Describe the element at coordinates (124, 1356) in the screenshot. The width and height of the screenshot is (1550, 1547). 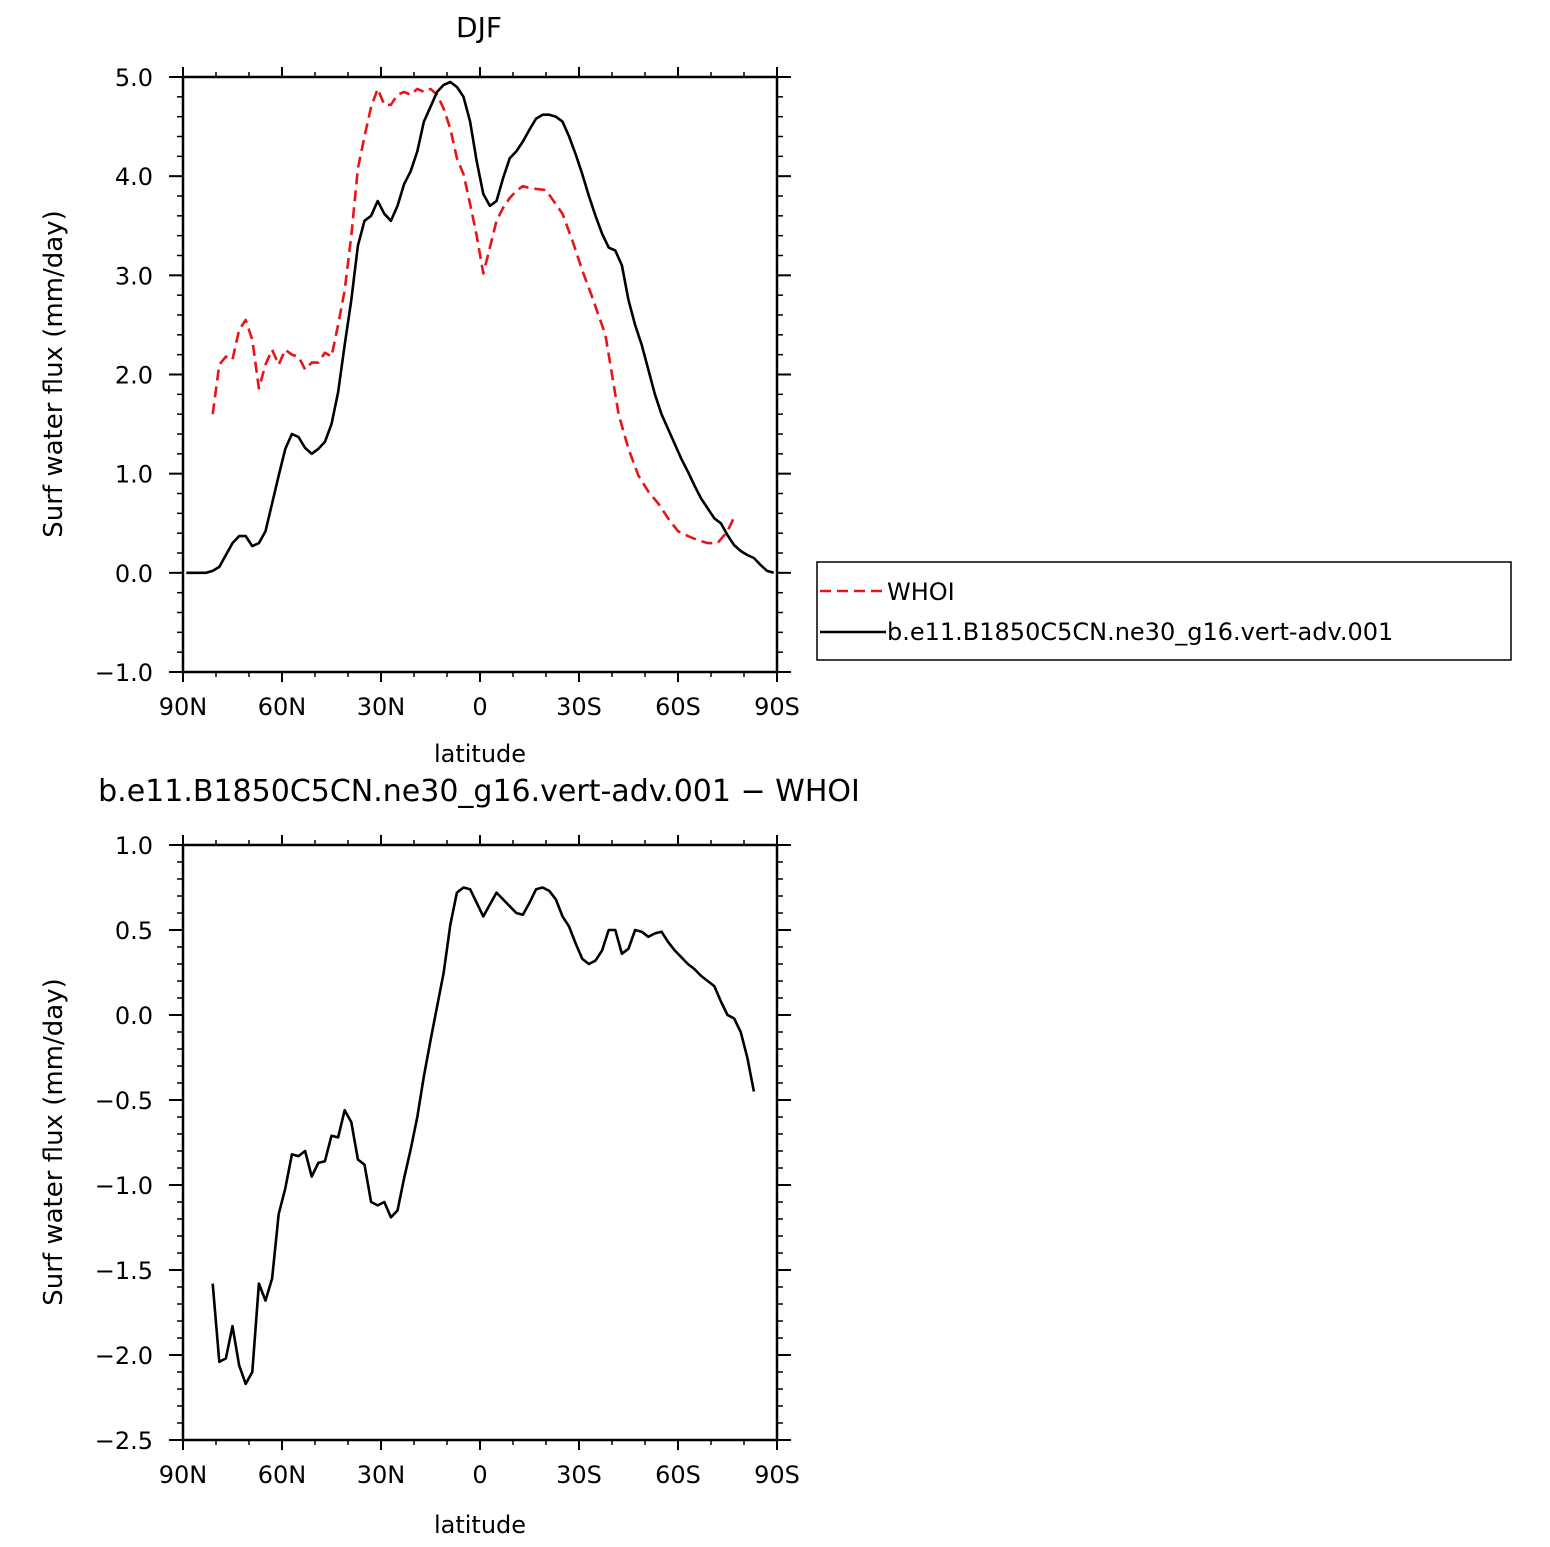
I see `y-tick-label: −2.0` at that location.